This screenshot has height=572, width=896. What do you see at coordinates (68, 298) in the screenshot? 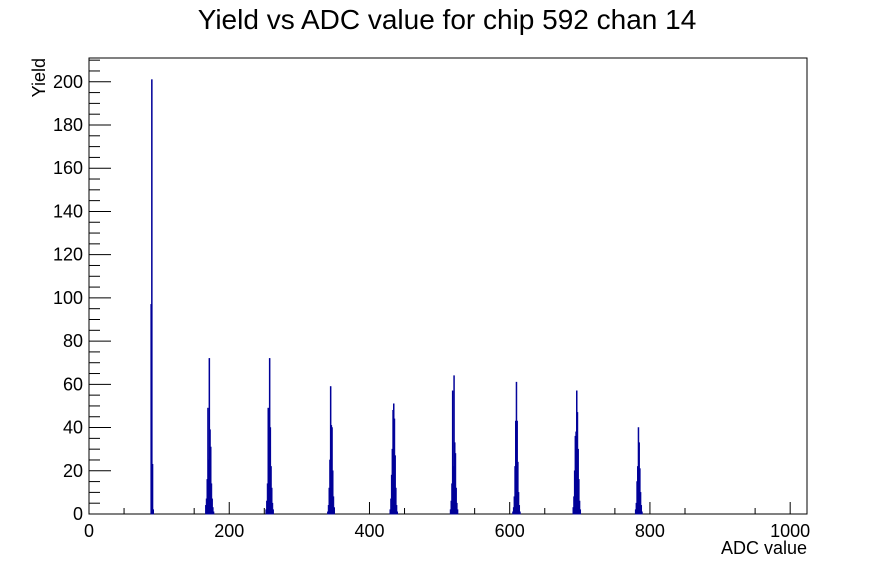
I see `y-tick-label: 100` at bounding box center [68, 298].